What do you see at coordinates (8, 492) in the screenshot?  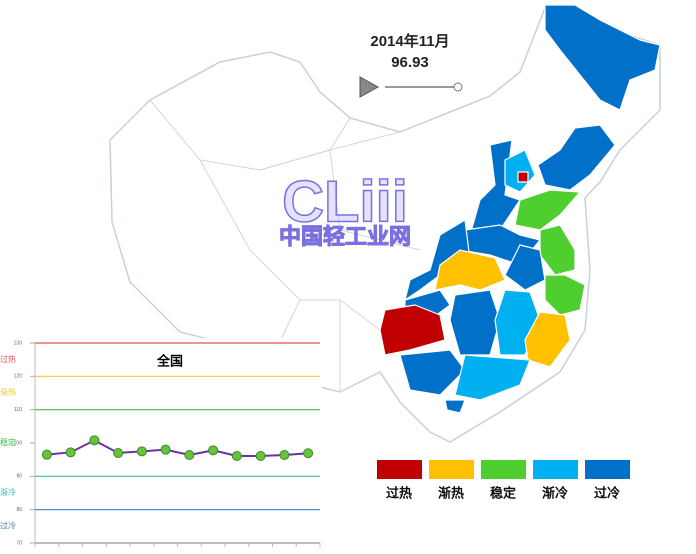 I see `band-label: 渐冷` at bounding box center [8, 492].